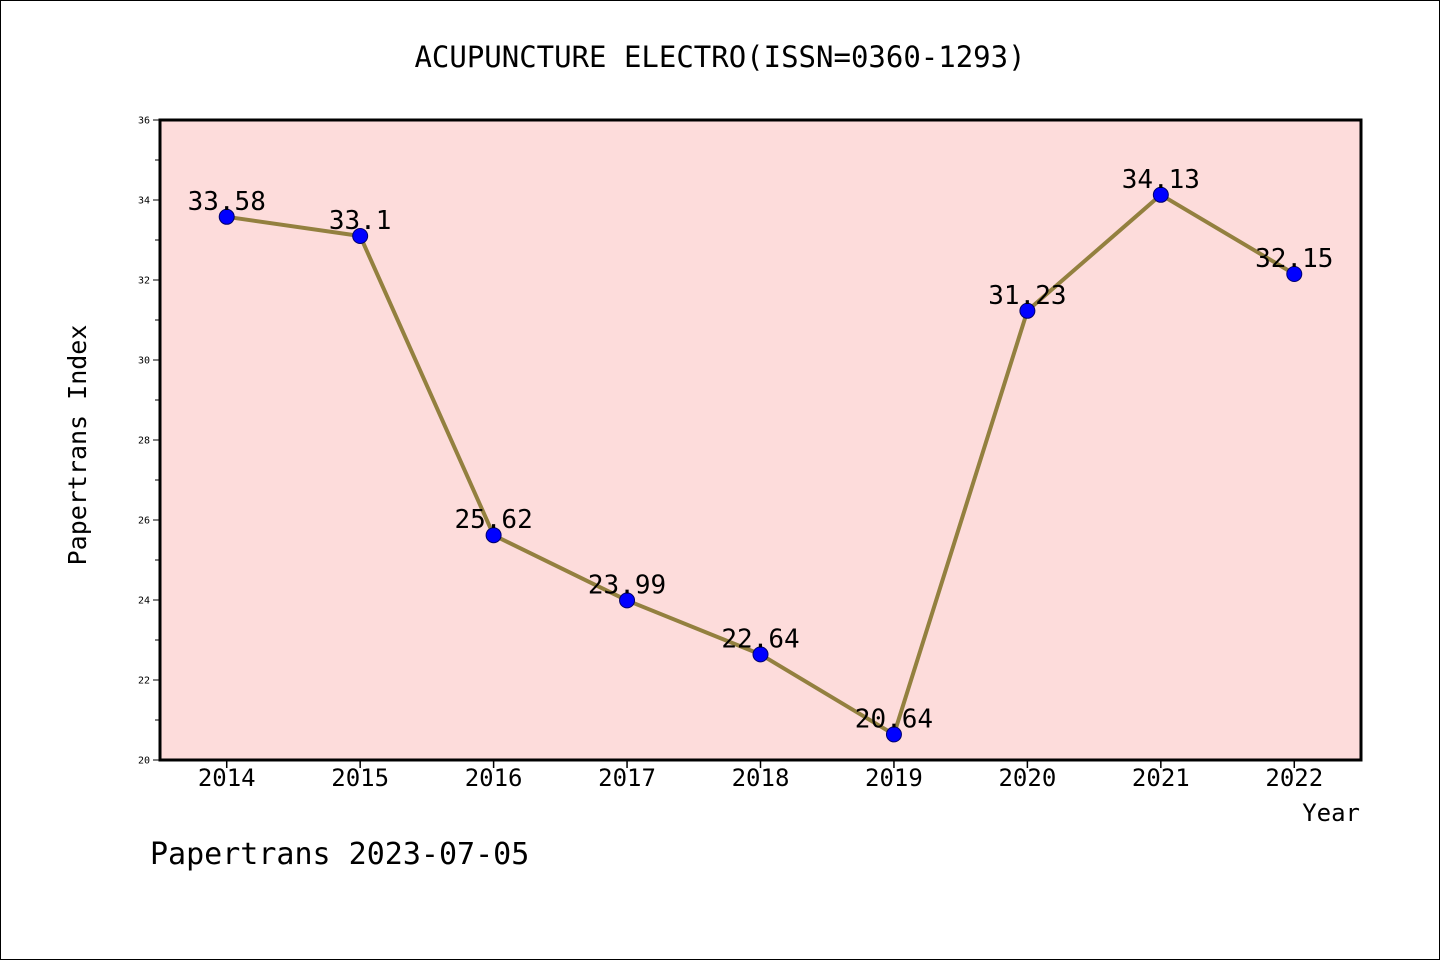  I want to click on data-label: 33.58, so click(227, 202).